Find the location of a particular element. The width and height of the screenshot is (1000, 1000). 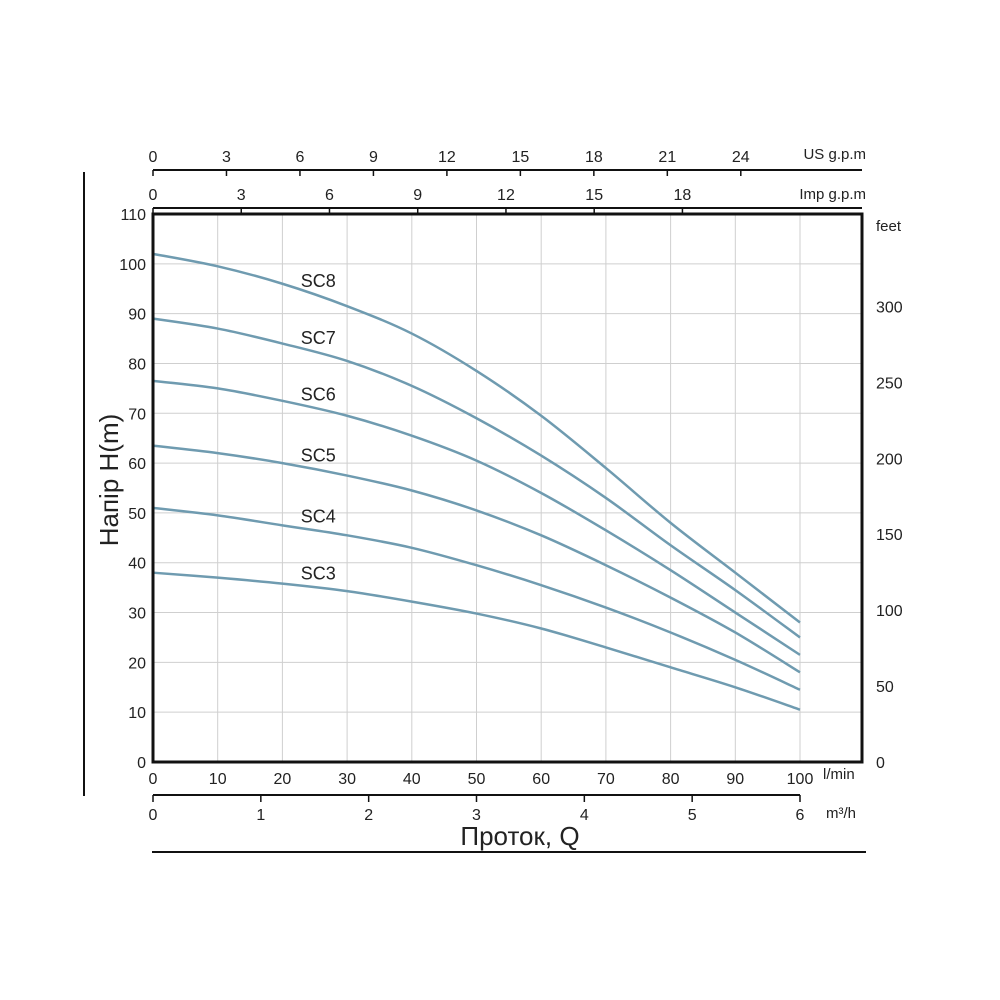

us-gpm-axis-ticks: 0 3 6 9 12 15 18 21 24 is located at coordinates (505, 162).